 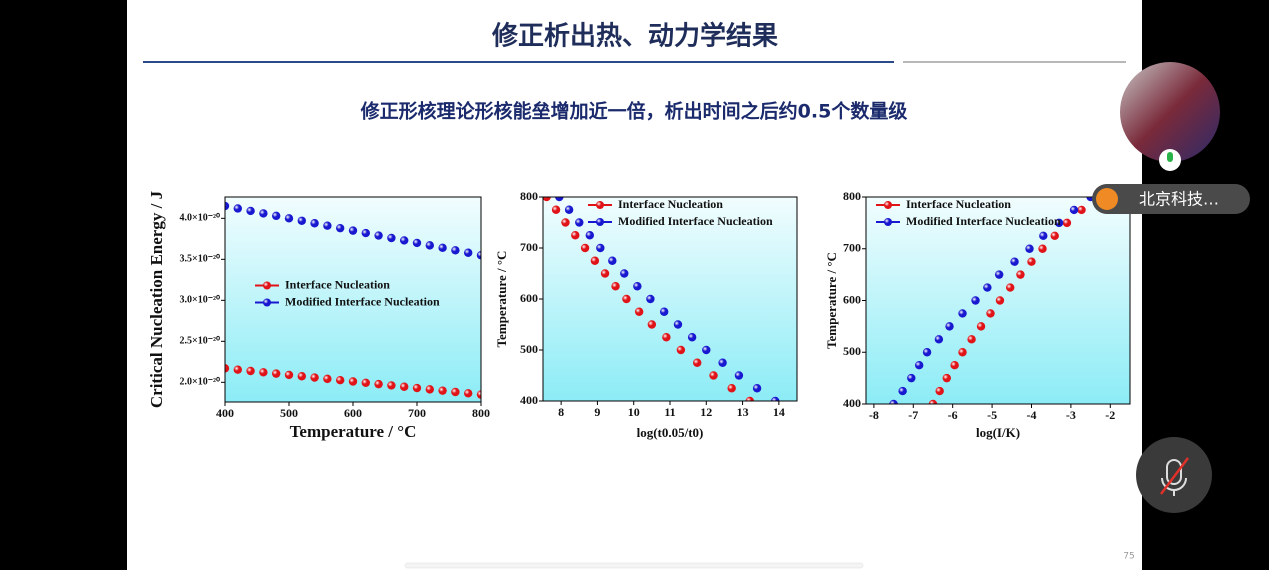 I want to click on y-tick-label: 2.0×10⁻²⁰, so click(x=200, y=382).